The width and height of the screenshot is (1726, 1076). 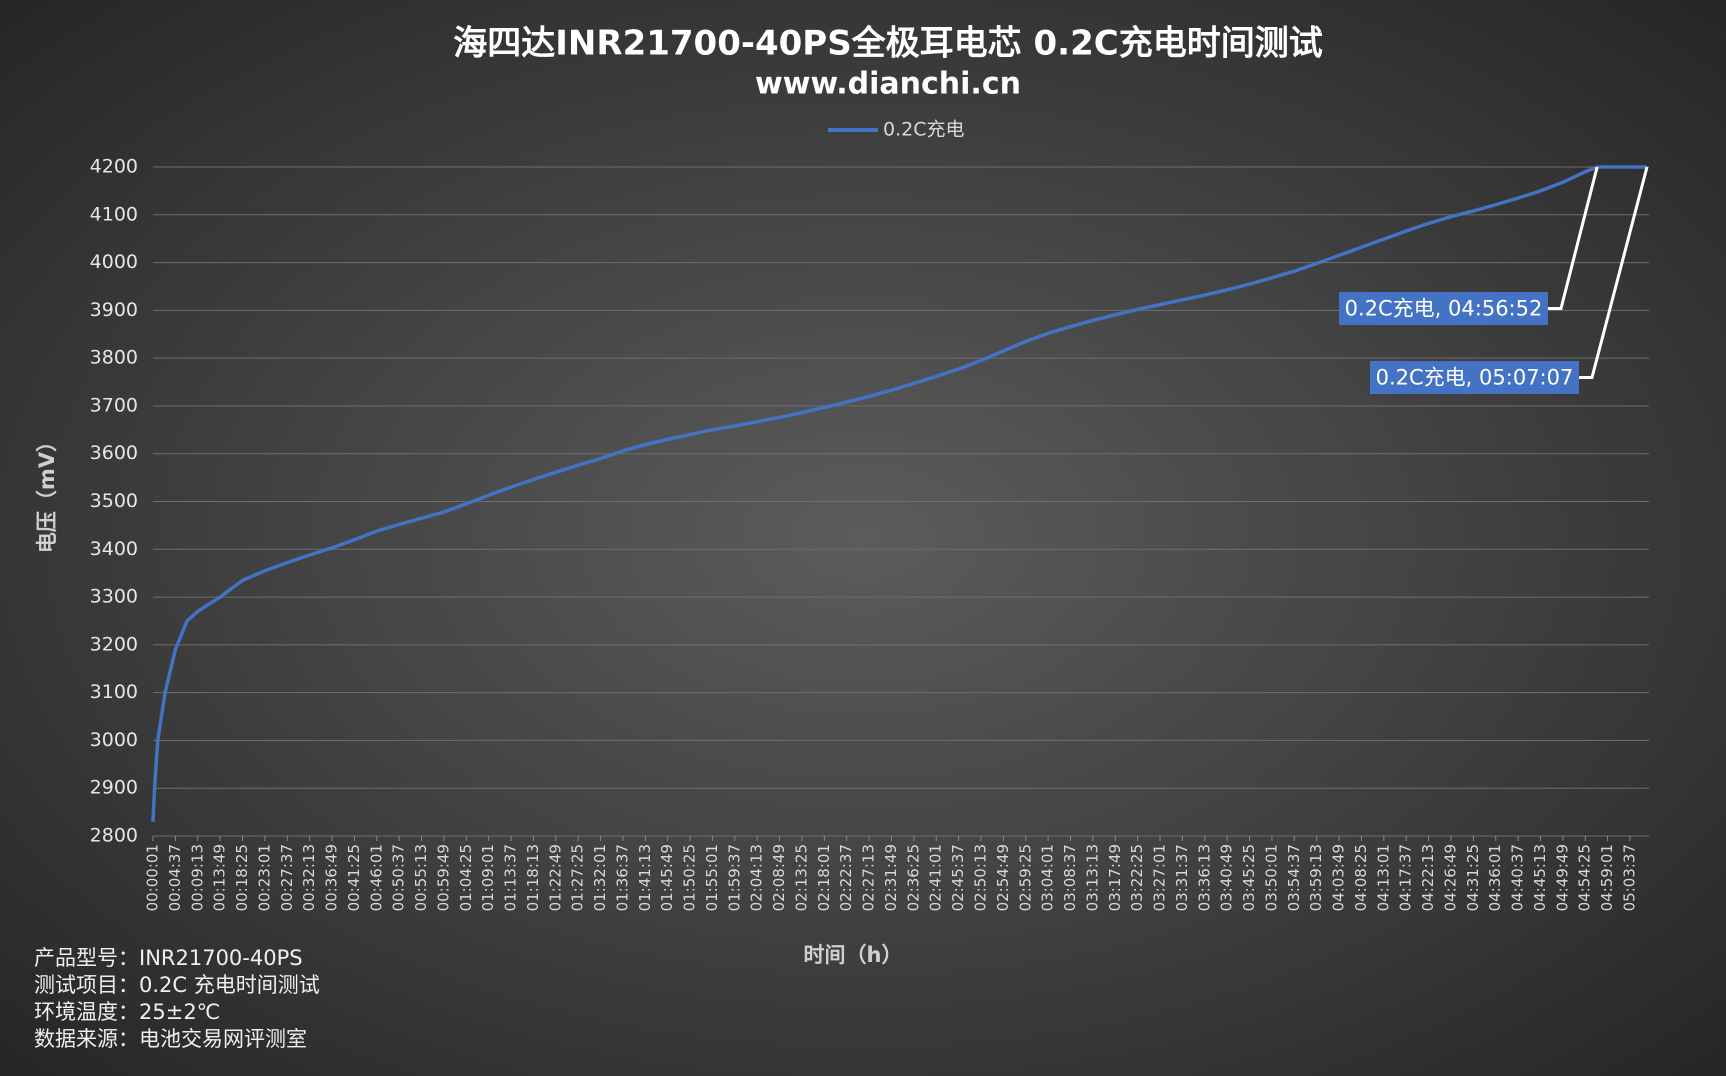 What do you see at coordinates (332, 877) in the screenshot?
I see `x-tick-label: 00:36:49` at bounding box center [332, 877].